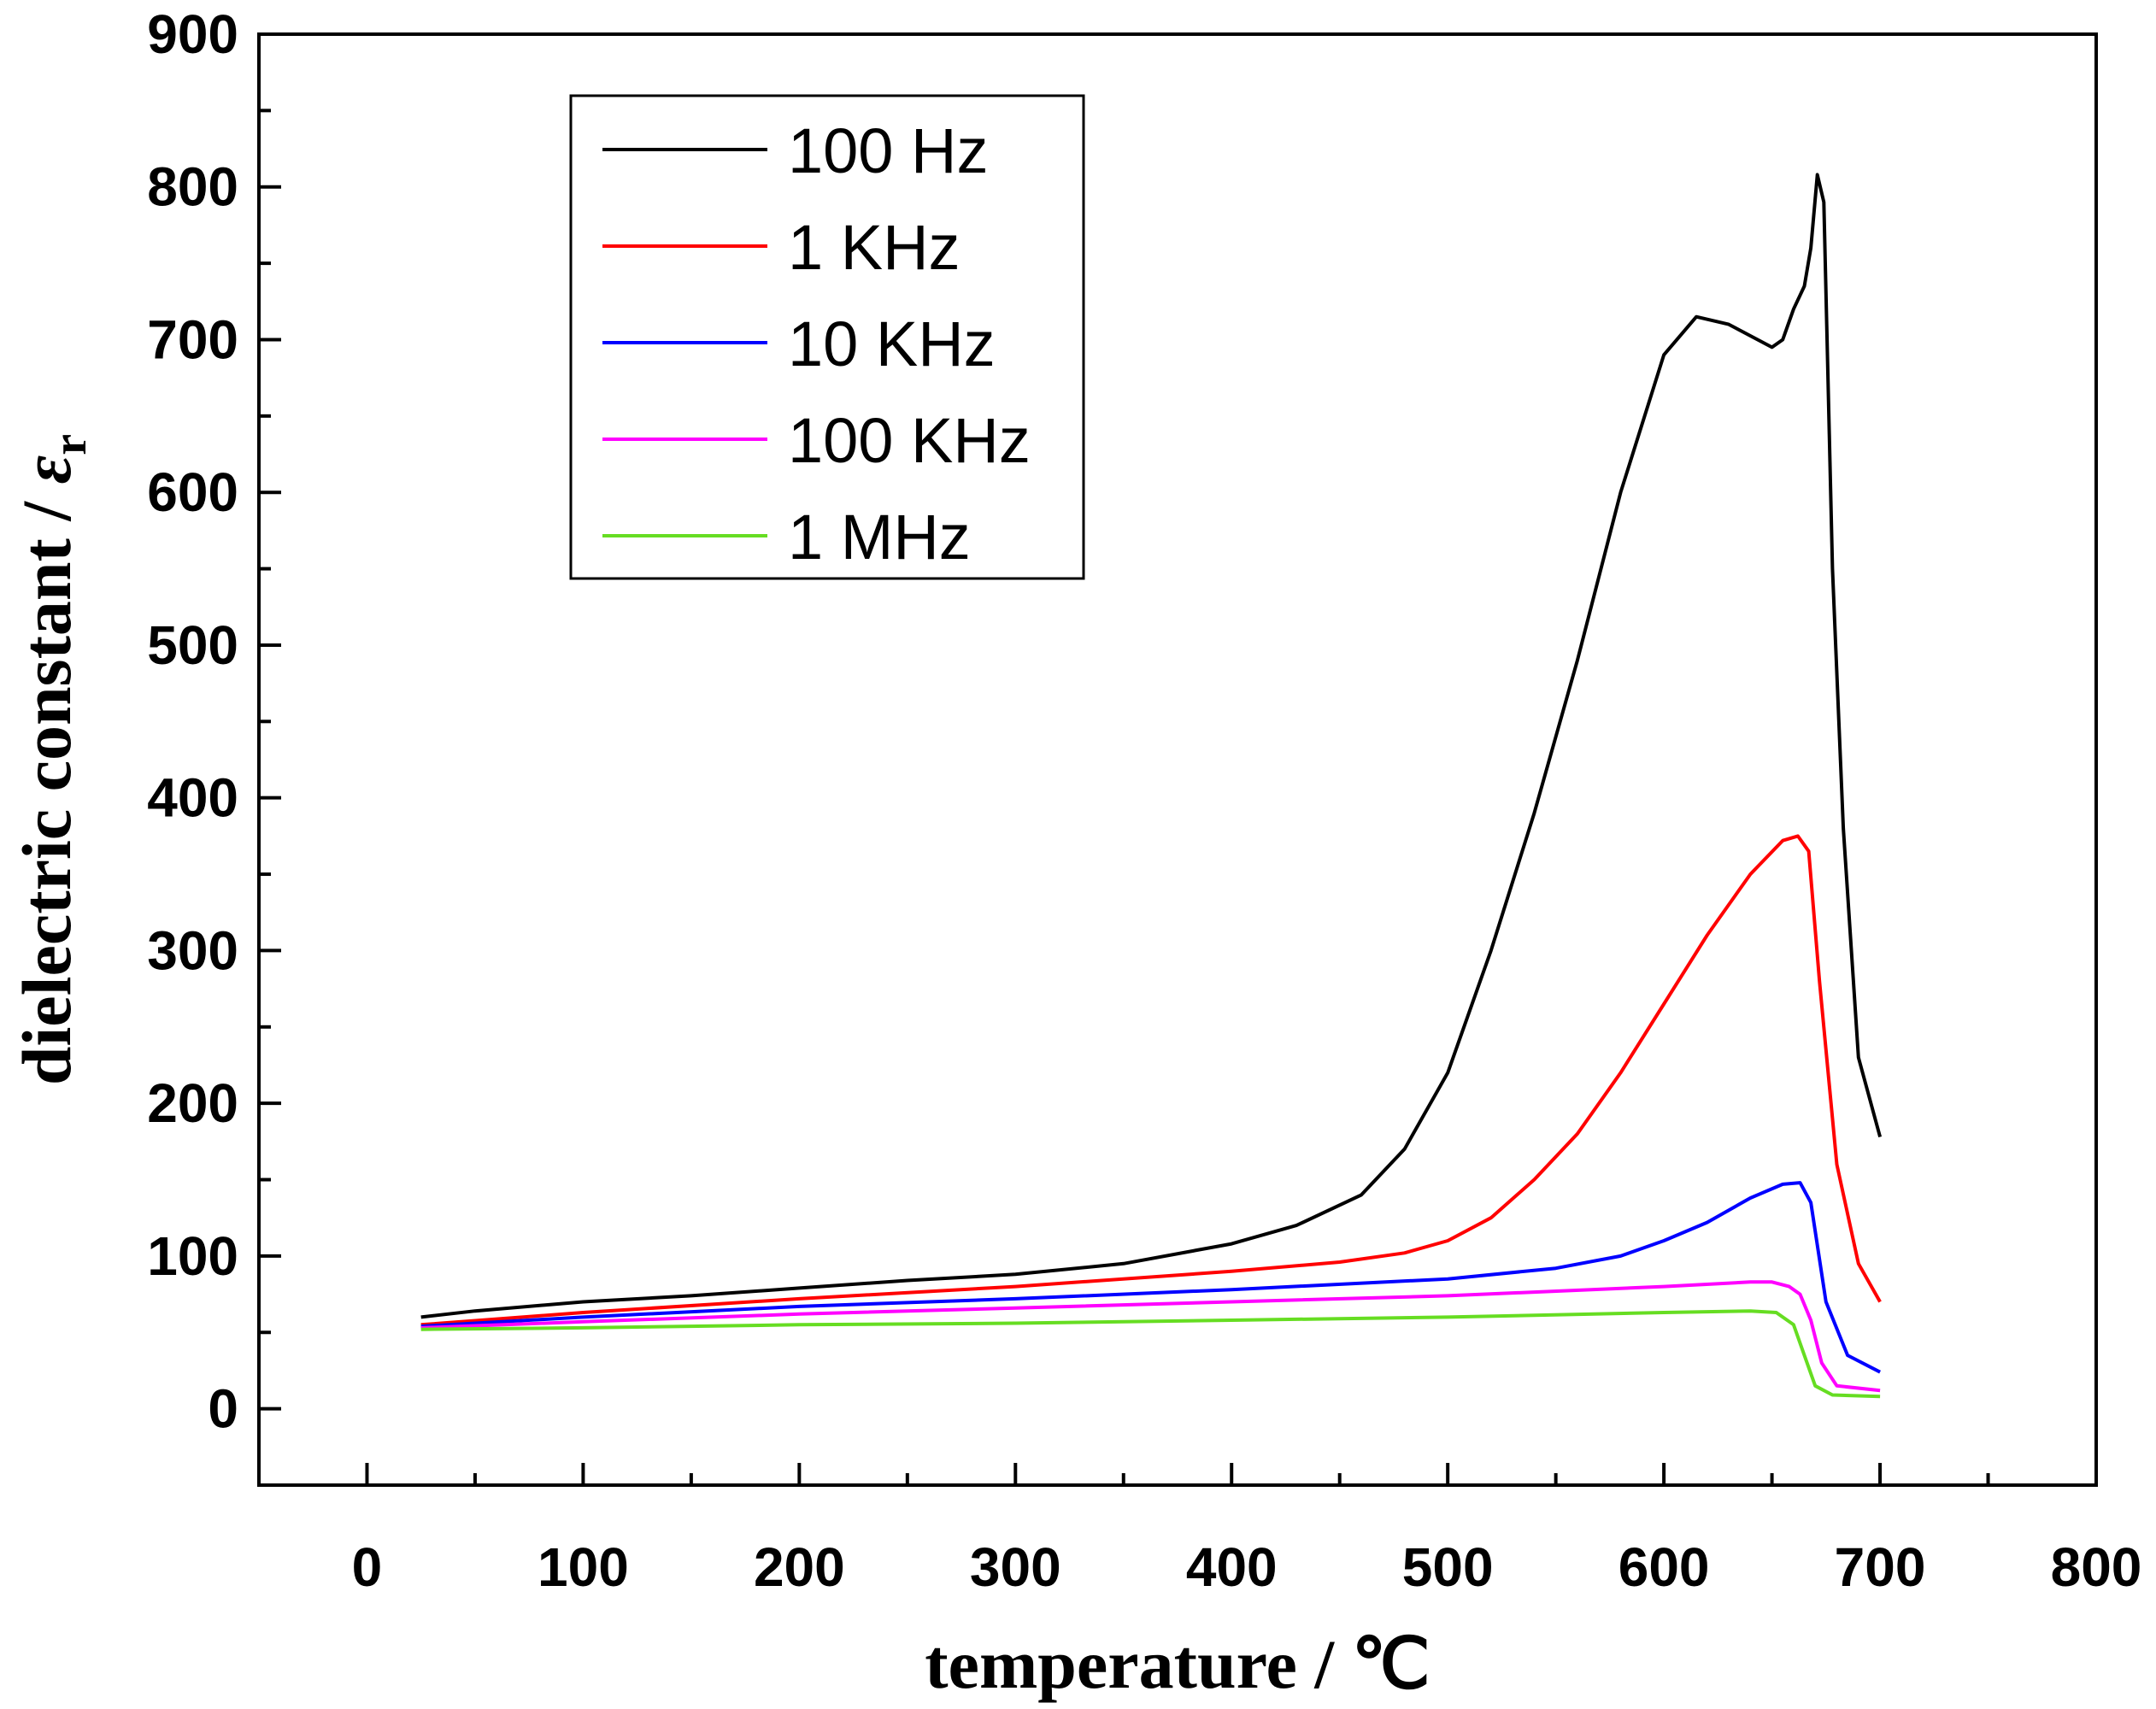 This screenshot has width=2156, height=1709. Describe the element at coordinates (1448, 1567) in the screenshot. I see `x-tick-label: 500` at that location.